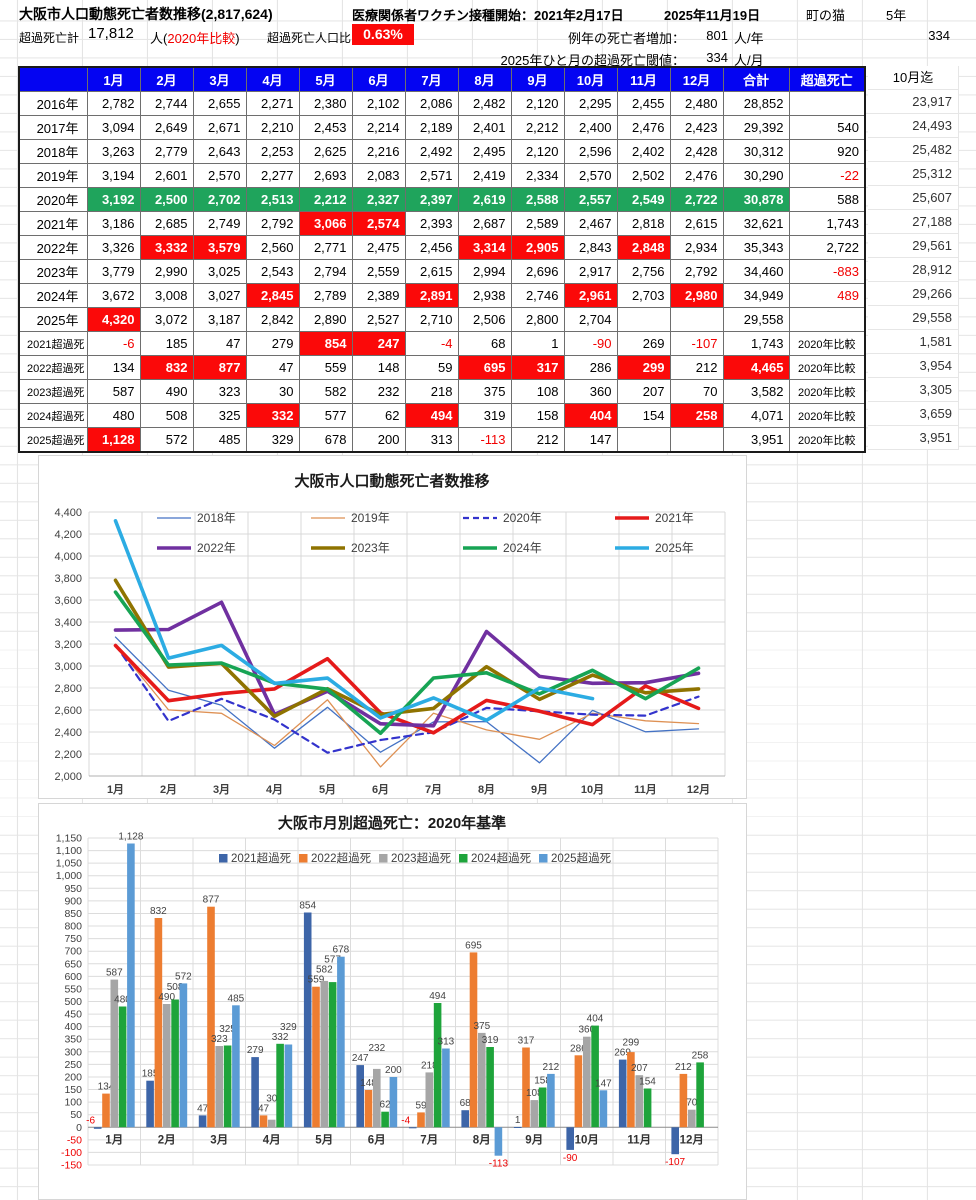  I want to click on x-axis-label: 10月, so click(592, 789).